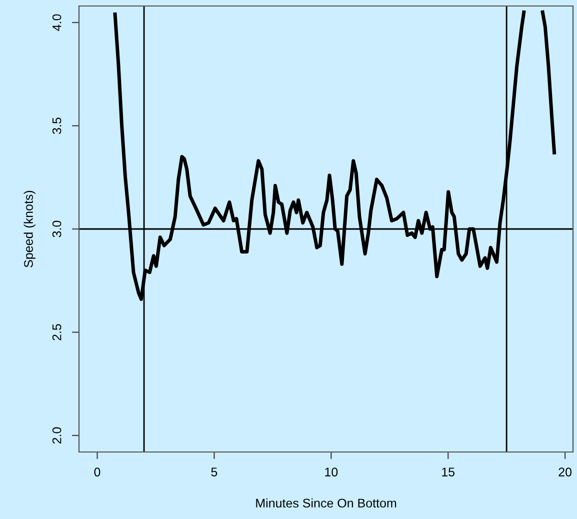 The height and width of the screenshot is (519, 577). Describe the element at coordinates (57, 126) in the screenshot. I see `y-tick-label: 3.5` at that location.